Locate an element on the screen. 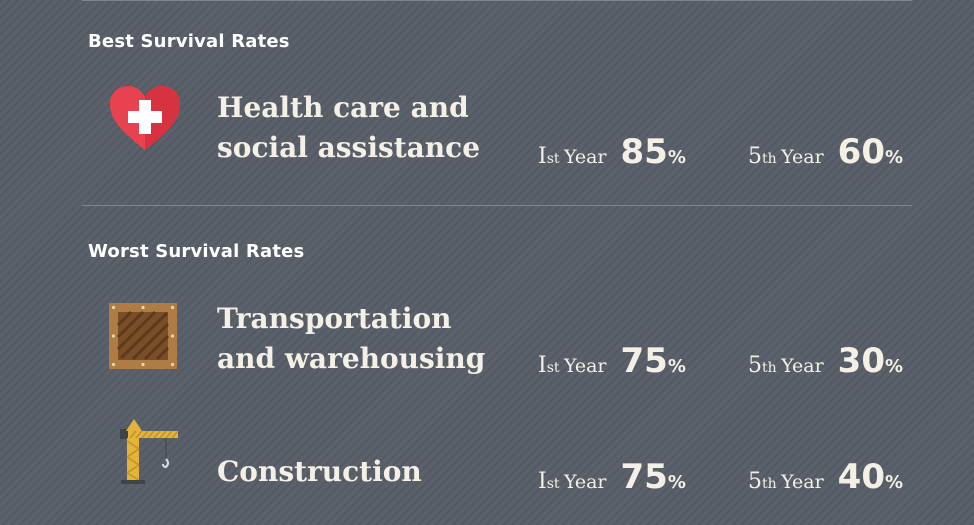 The image size is (974, 525). first-year-value: 85 is located at coordinates (644, 152).